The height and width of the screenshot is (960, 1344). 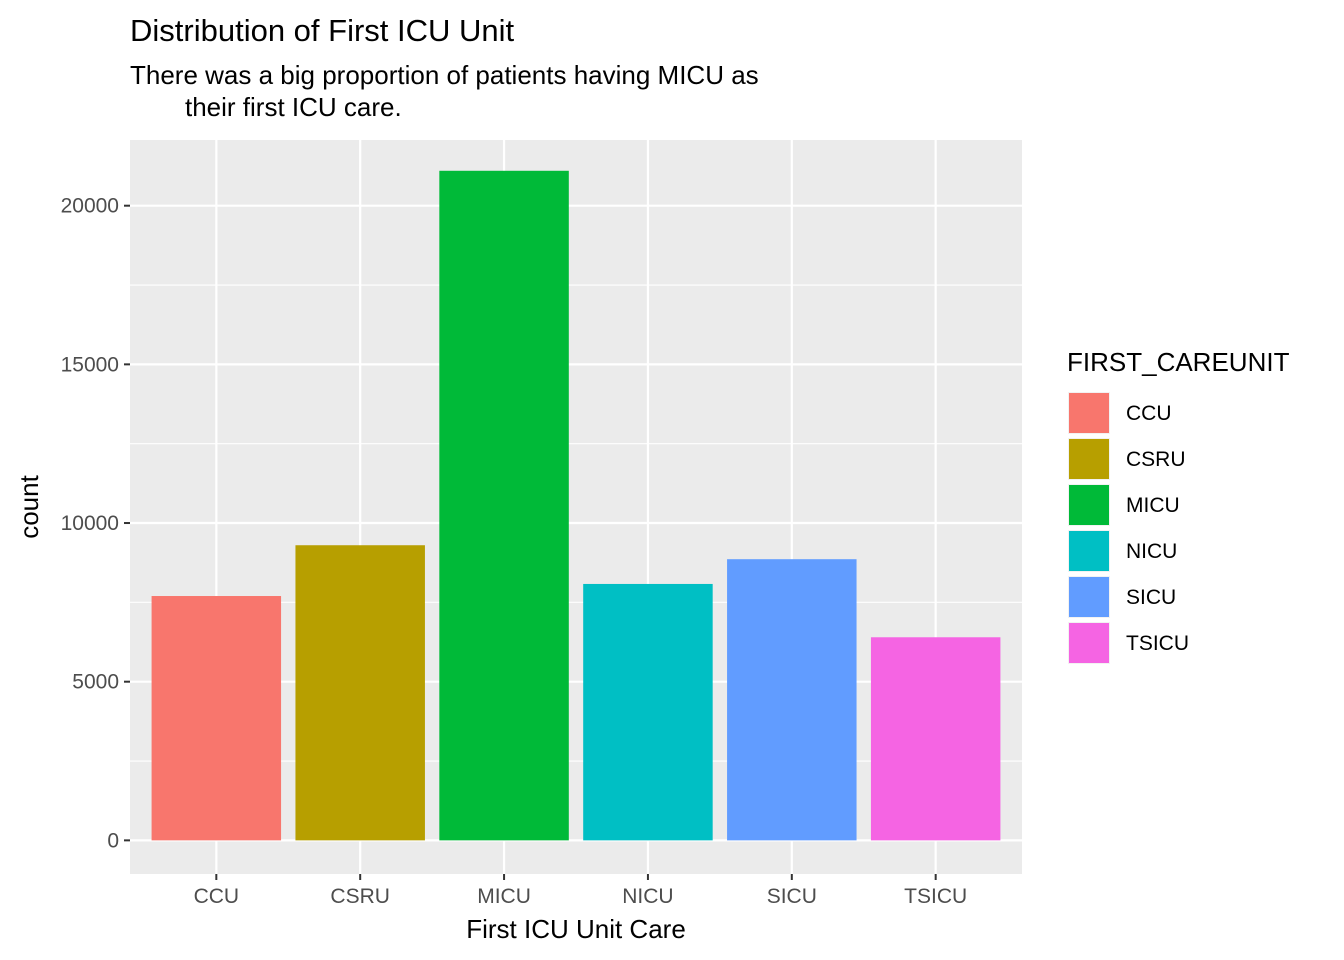 What do you see at coordinates (1089, 459) in the screenshot?
I see `legend-swatch-csru` at bounding box center [1089, 459].